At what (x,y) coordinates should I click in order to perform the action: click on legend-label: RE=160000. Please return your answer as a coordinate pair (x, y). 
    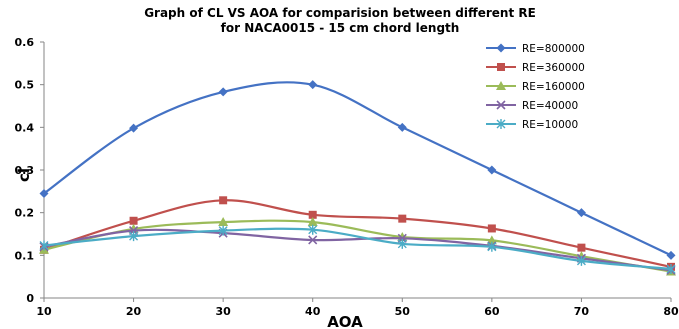
    Looking at the image, I should click on (553, 87).